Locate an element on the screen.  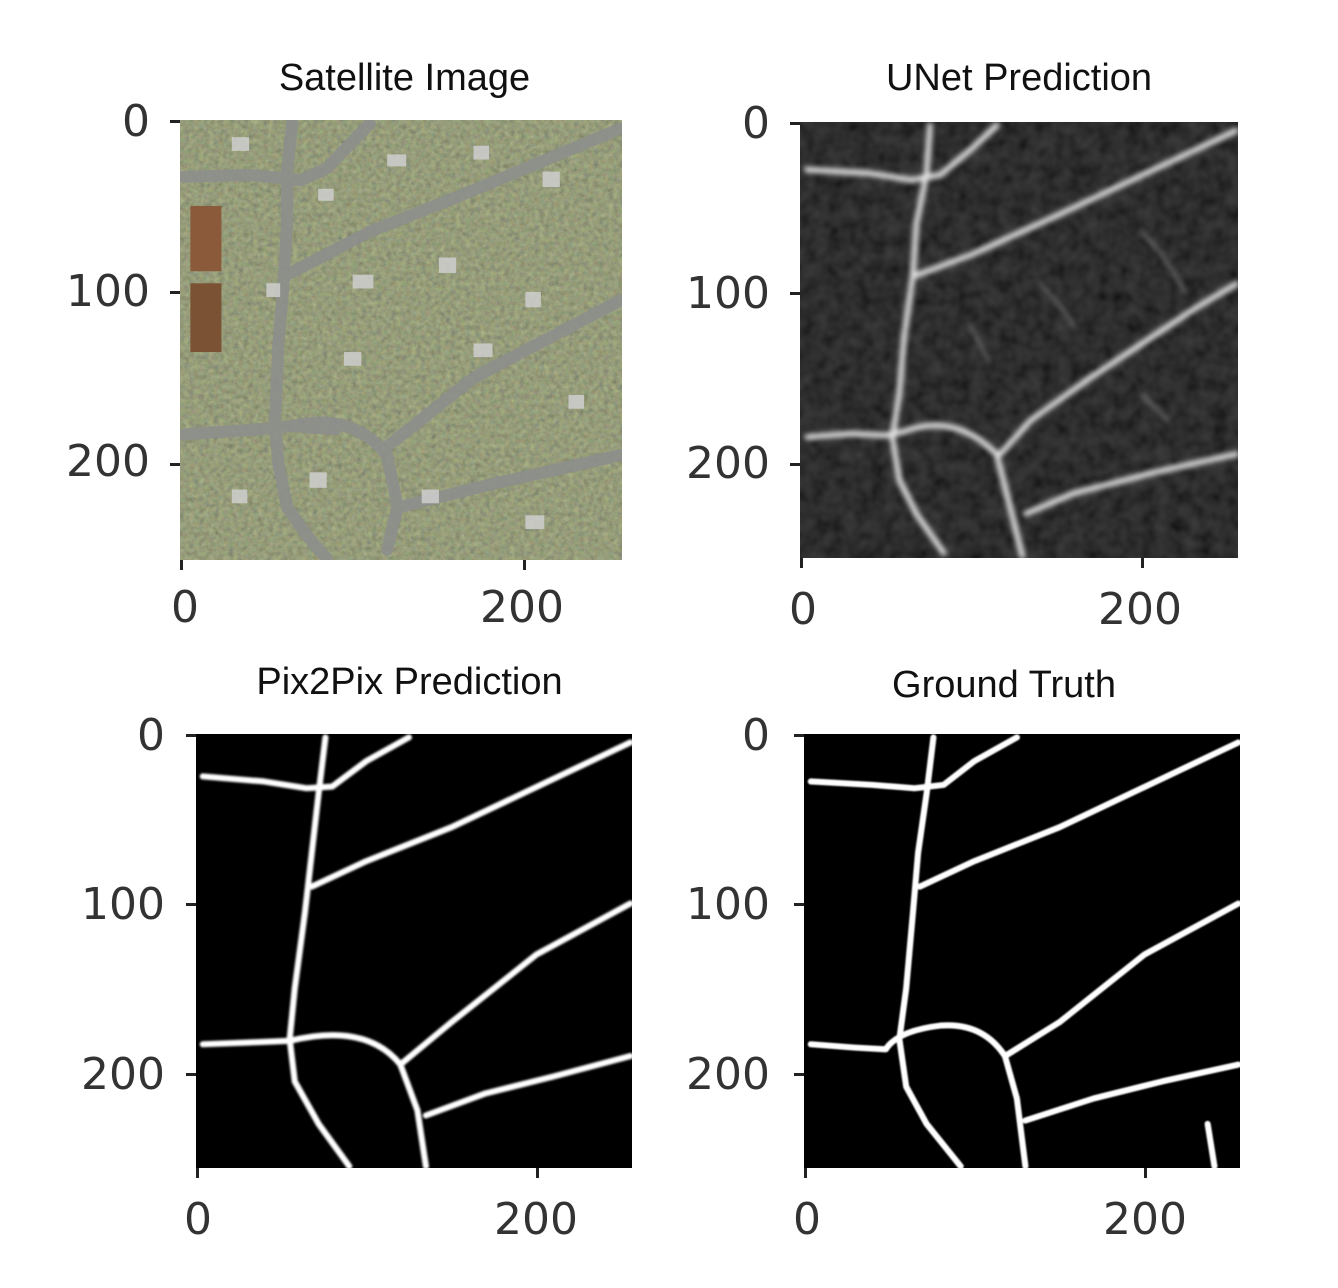
panel-title: UNet Prediction is located at coordinates (1019, 78).